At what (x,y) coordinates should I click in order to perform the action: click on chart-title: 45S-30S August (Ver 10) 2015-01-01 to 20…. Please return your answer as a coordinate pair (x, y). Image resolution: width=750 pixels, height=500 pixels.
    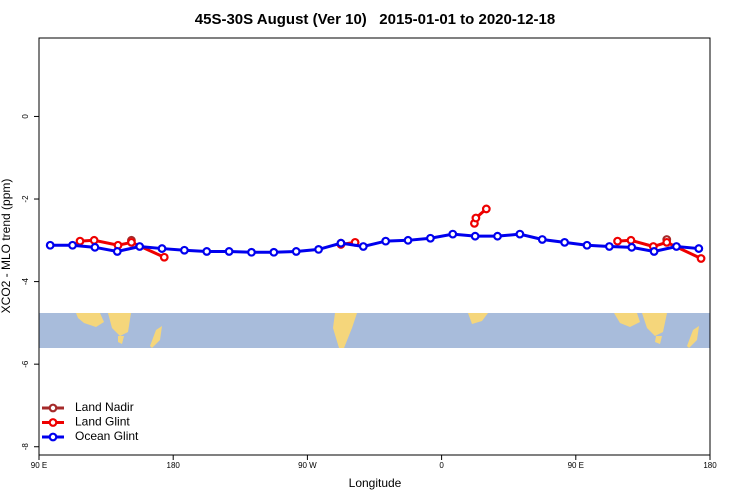
    Looking at the image, I should click on (375, 19).